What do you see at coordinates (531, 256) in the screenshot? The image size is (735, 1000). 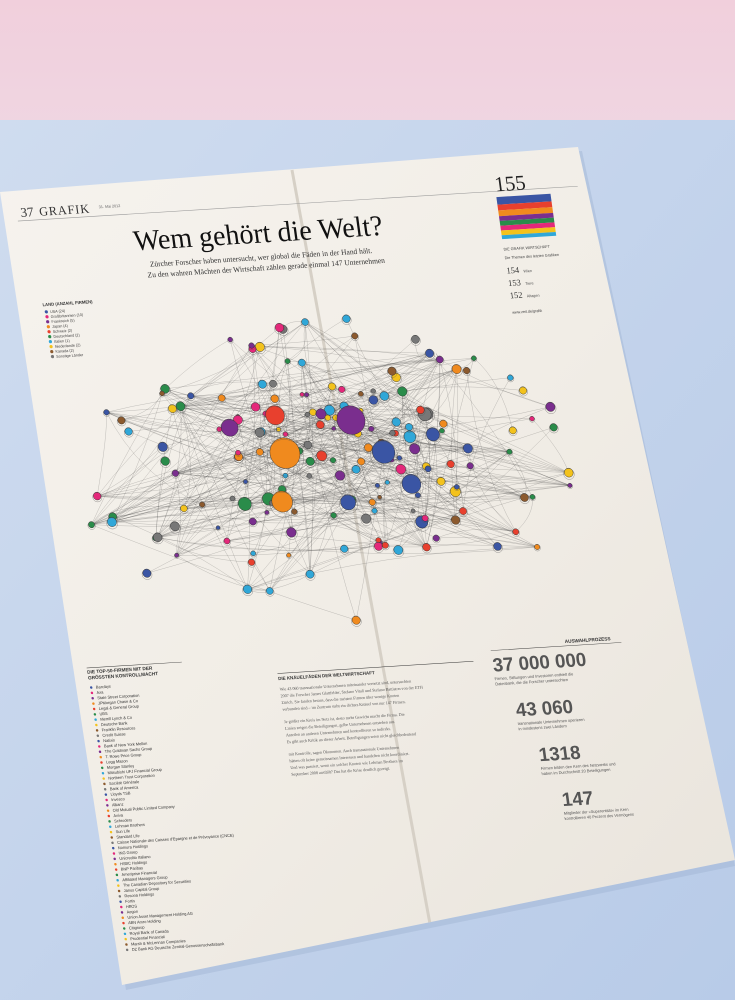 I see `sidebar-caption: Die Themen des letzten Grafiken` at bounding box center [531, 256].